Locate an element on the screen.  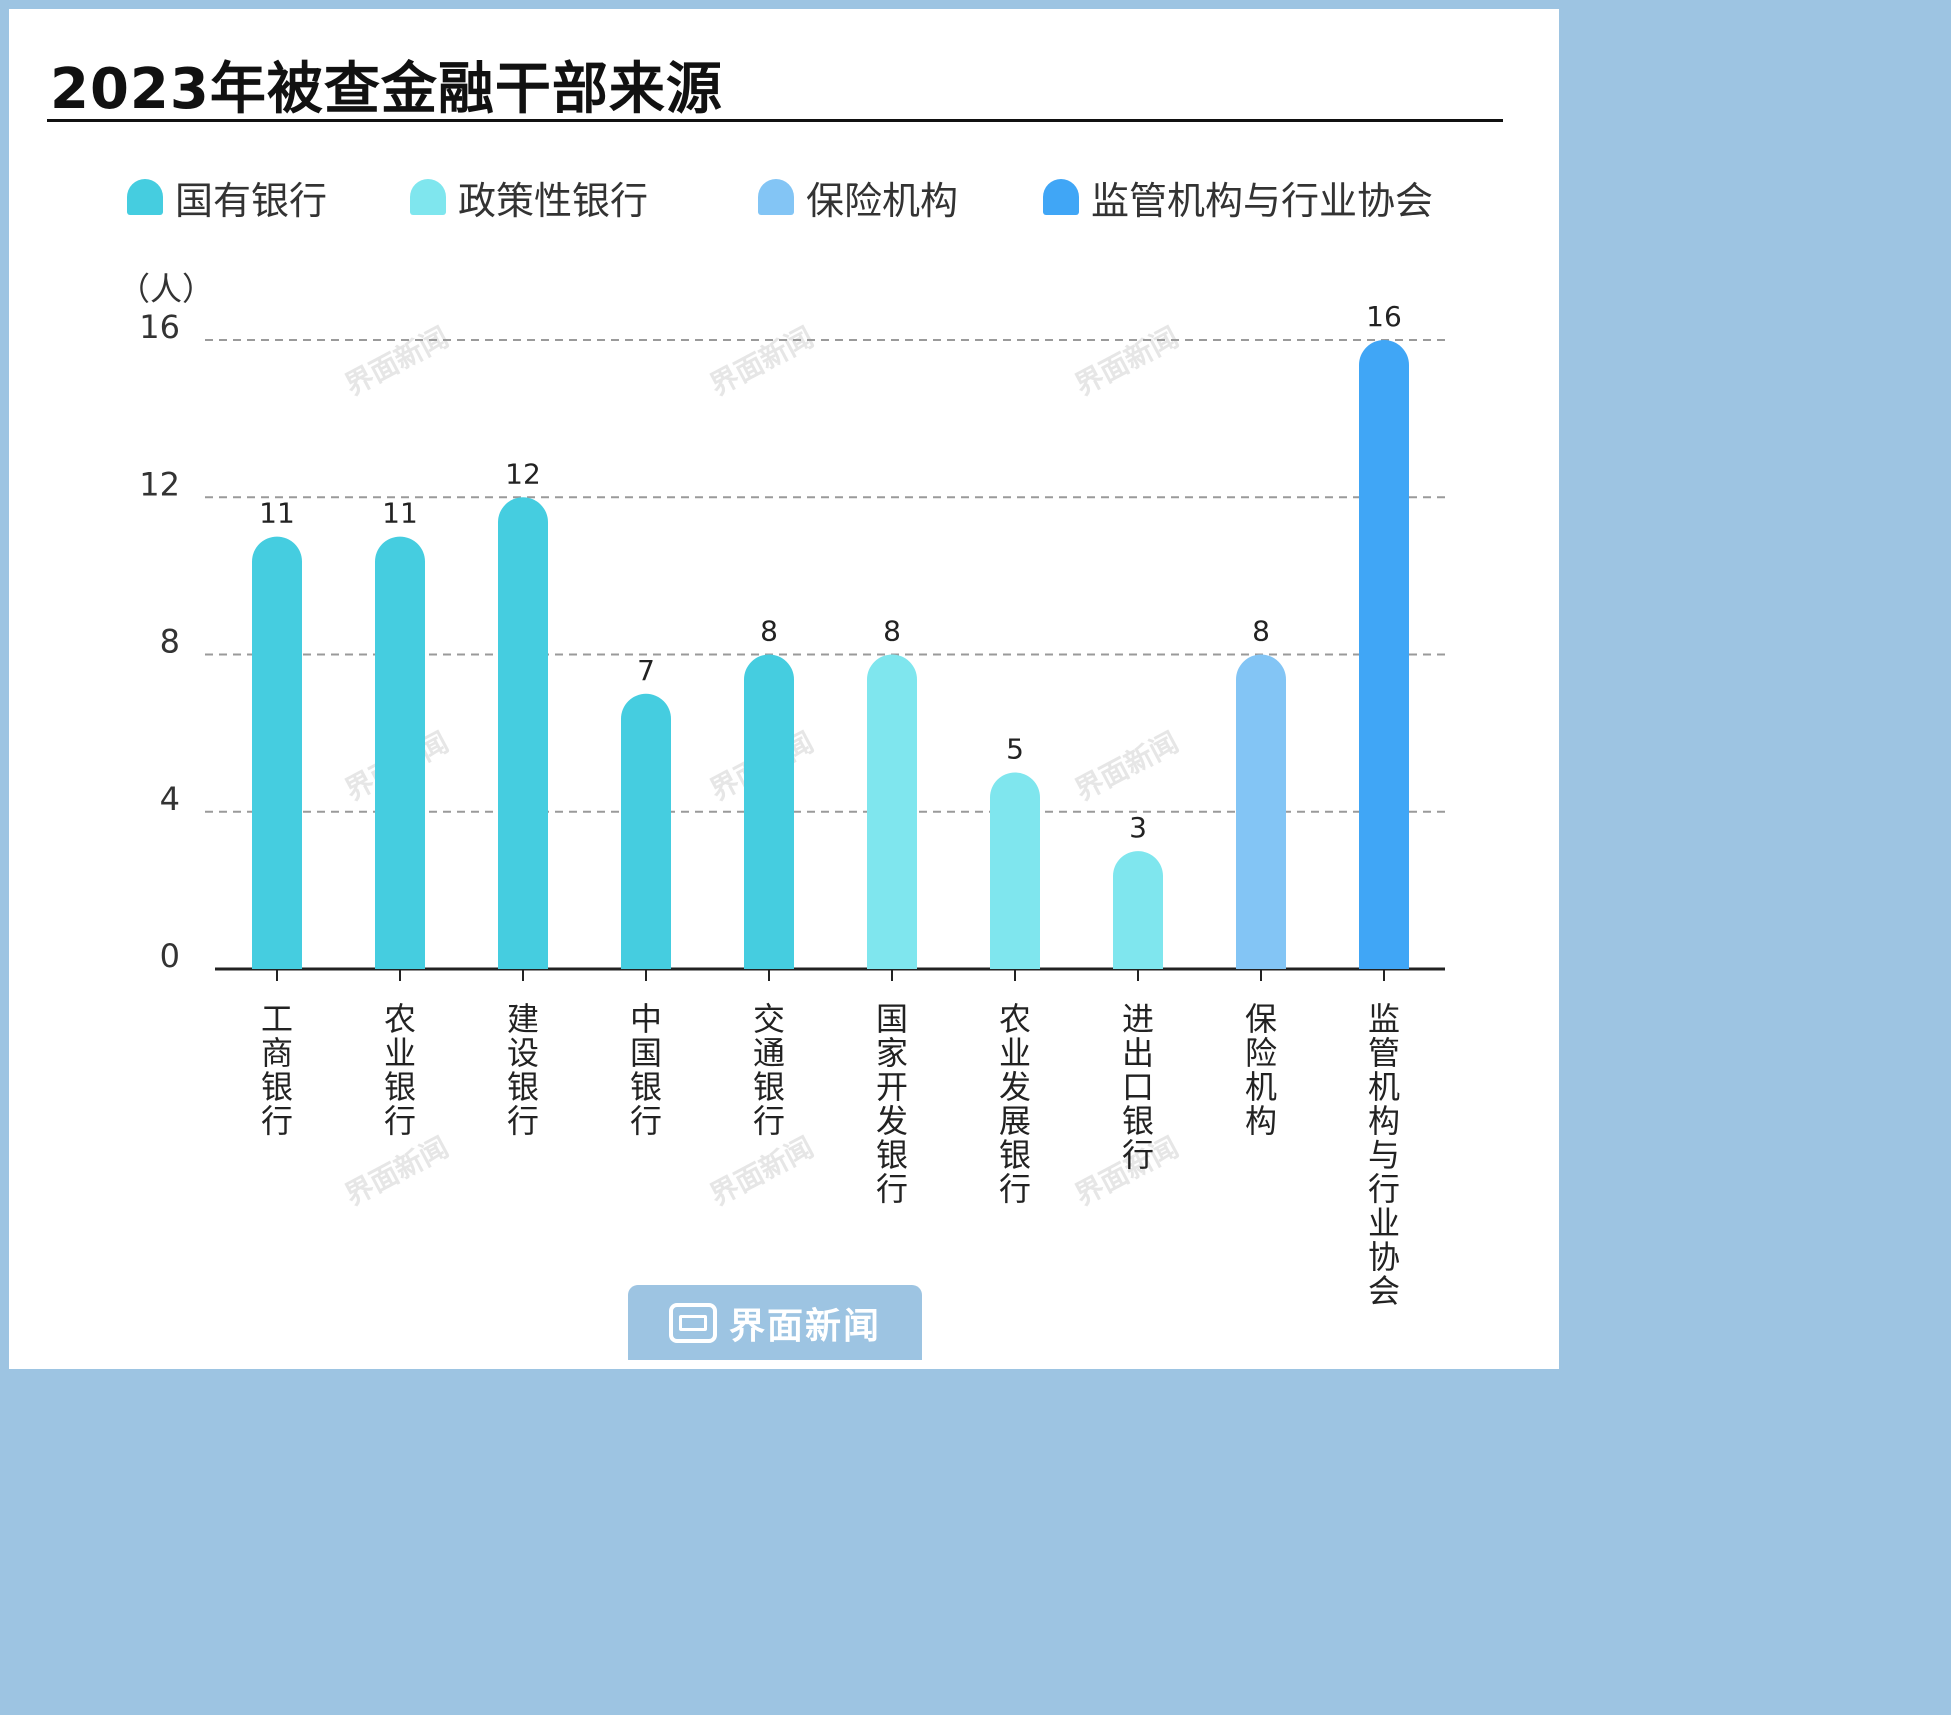
data-label: 16 is located at coordinates (1384, 316).